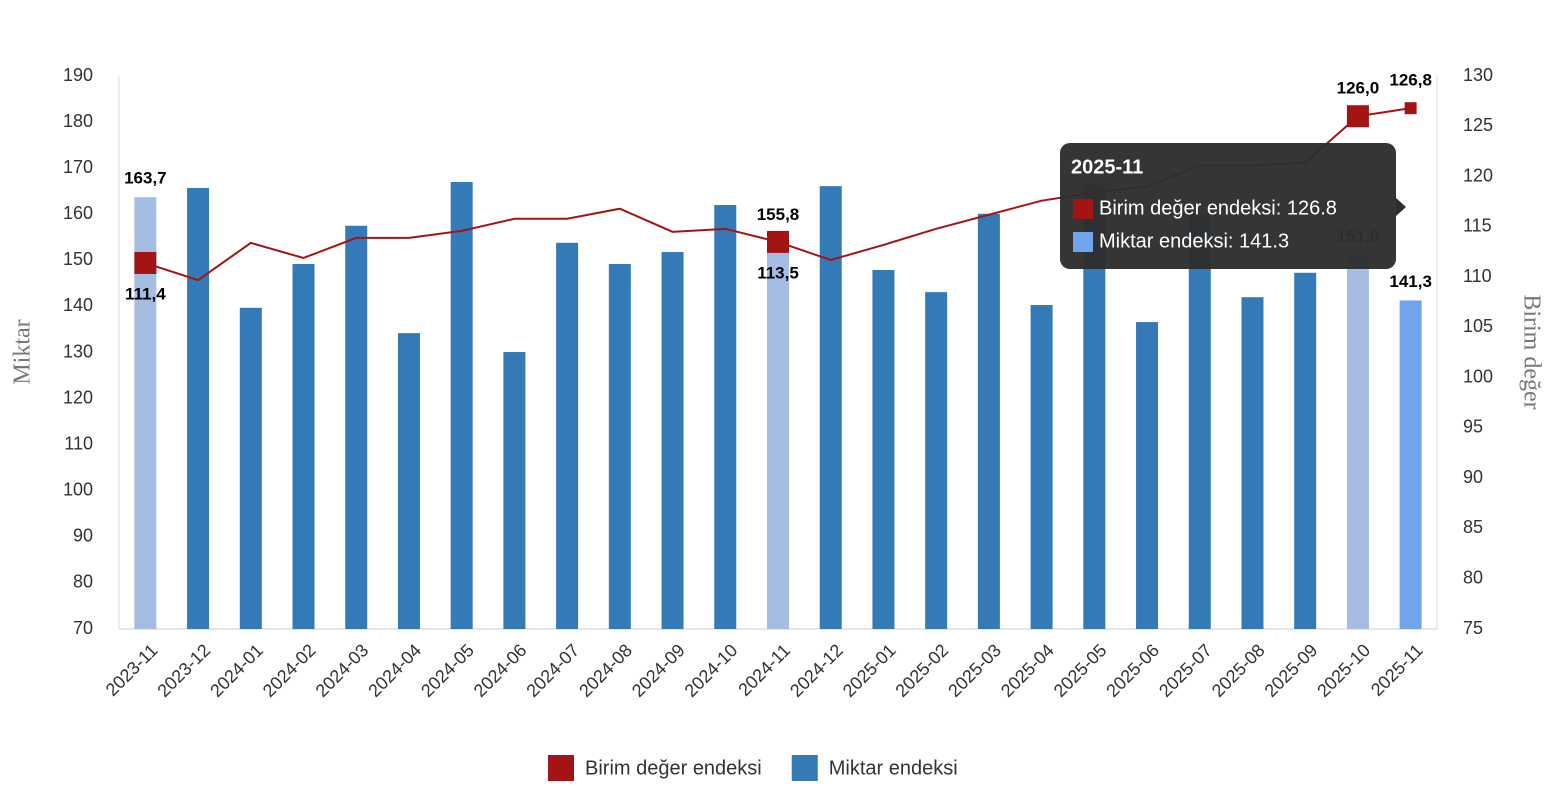 This screenshot has width=1556, height=805. What do you see at coordinates (447, 670) in the screenshot?
I see `x-tick-label: 2024-05` at bounding box center [447, 670].